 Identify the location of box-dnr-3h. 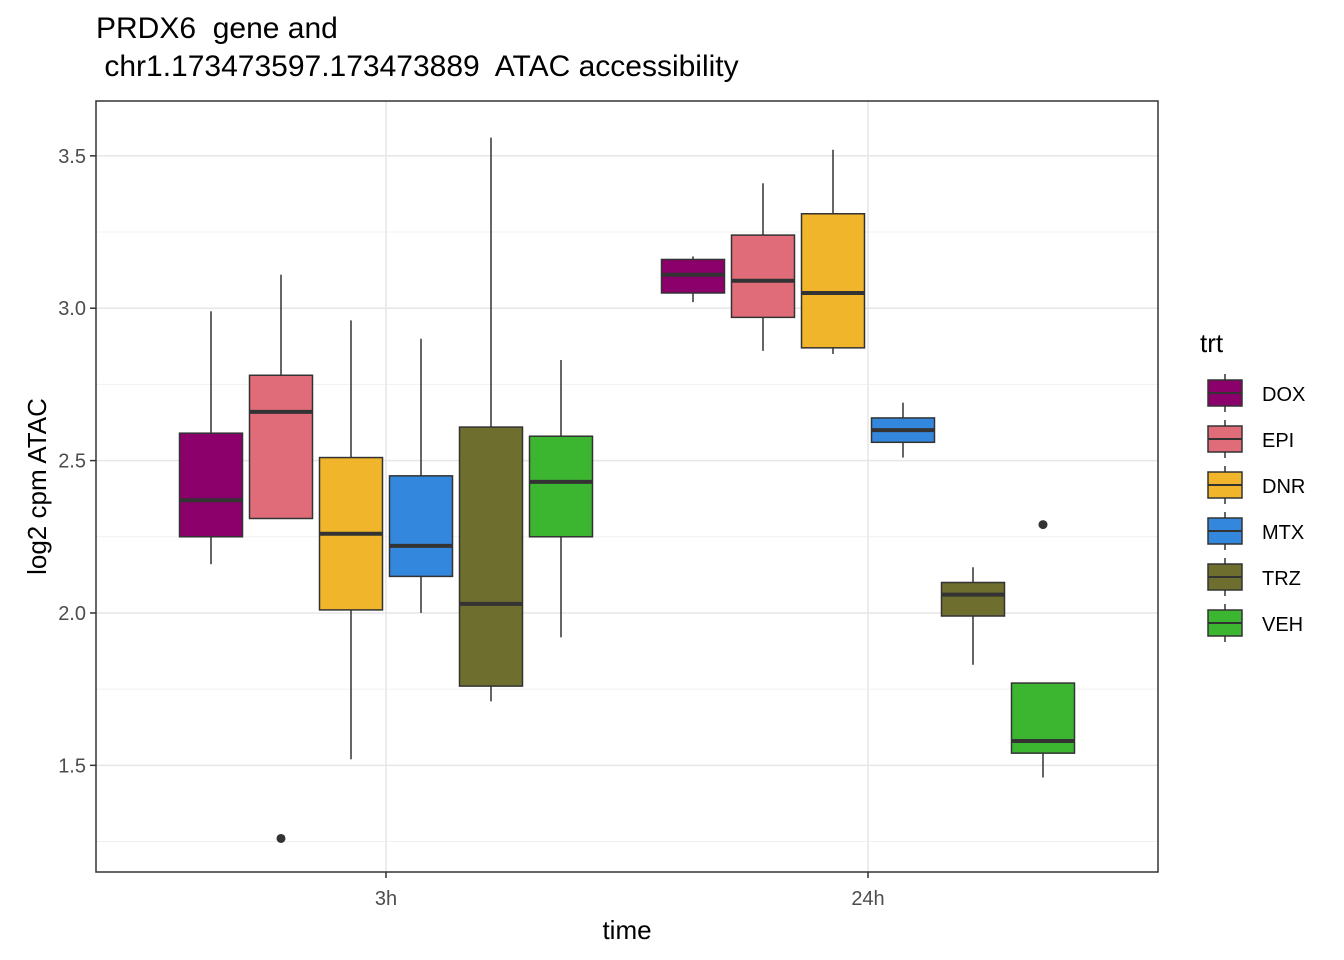
(351, 540).